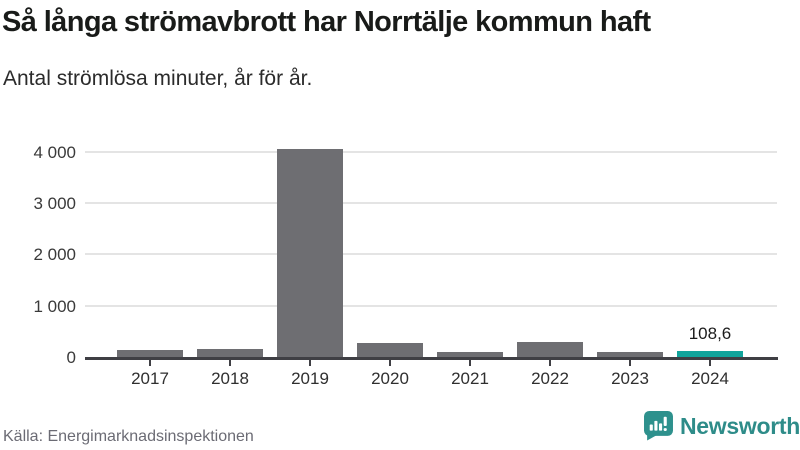 The image size is (800, 450). Describe the element at coordinates (150, 353) in the screenshot. I see `bar-2017` at that location.